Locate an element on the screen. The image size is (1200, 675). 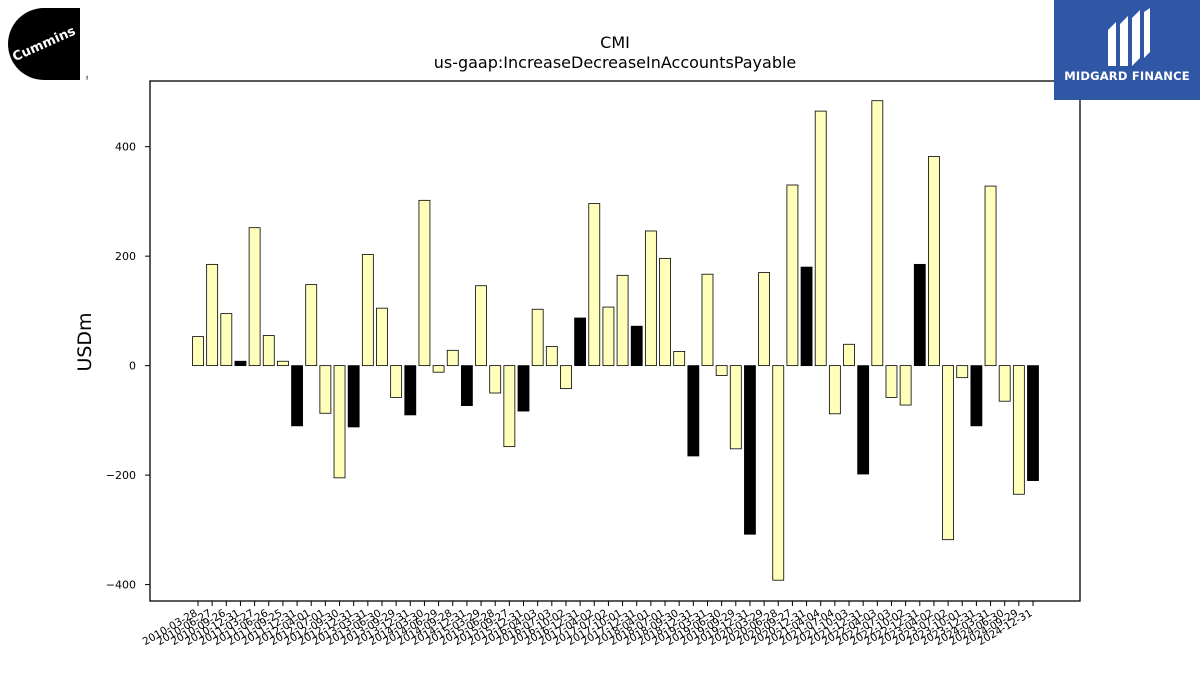
midgard-finance-logo: MIDGARD FINANCE is located at coordinates (1127, 50).